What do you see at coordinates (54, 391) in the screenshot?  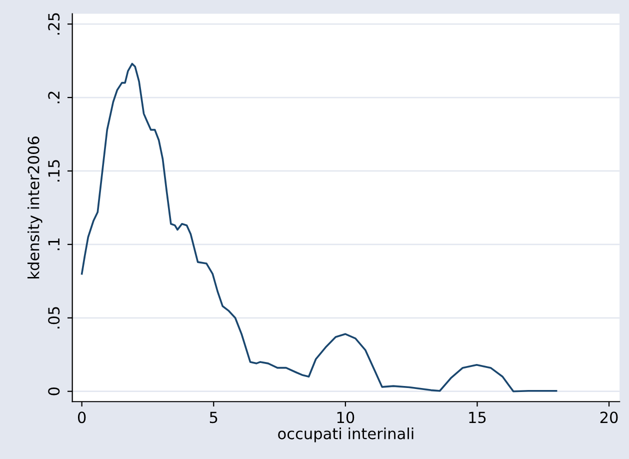 I see `y-tick-label: 0` at bounding box center [54, 391].